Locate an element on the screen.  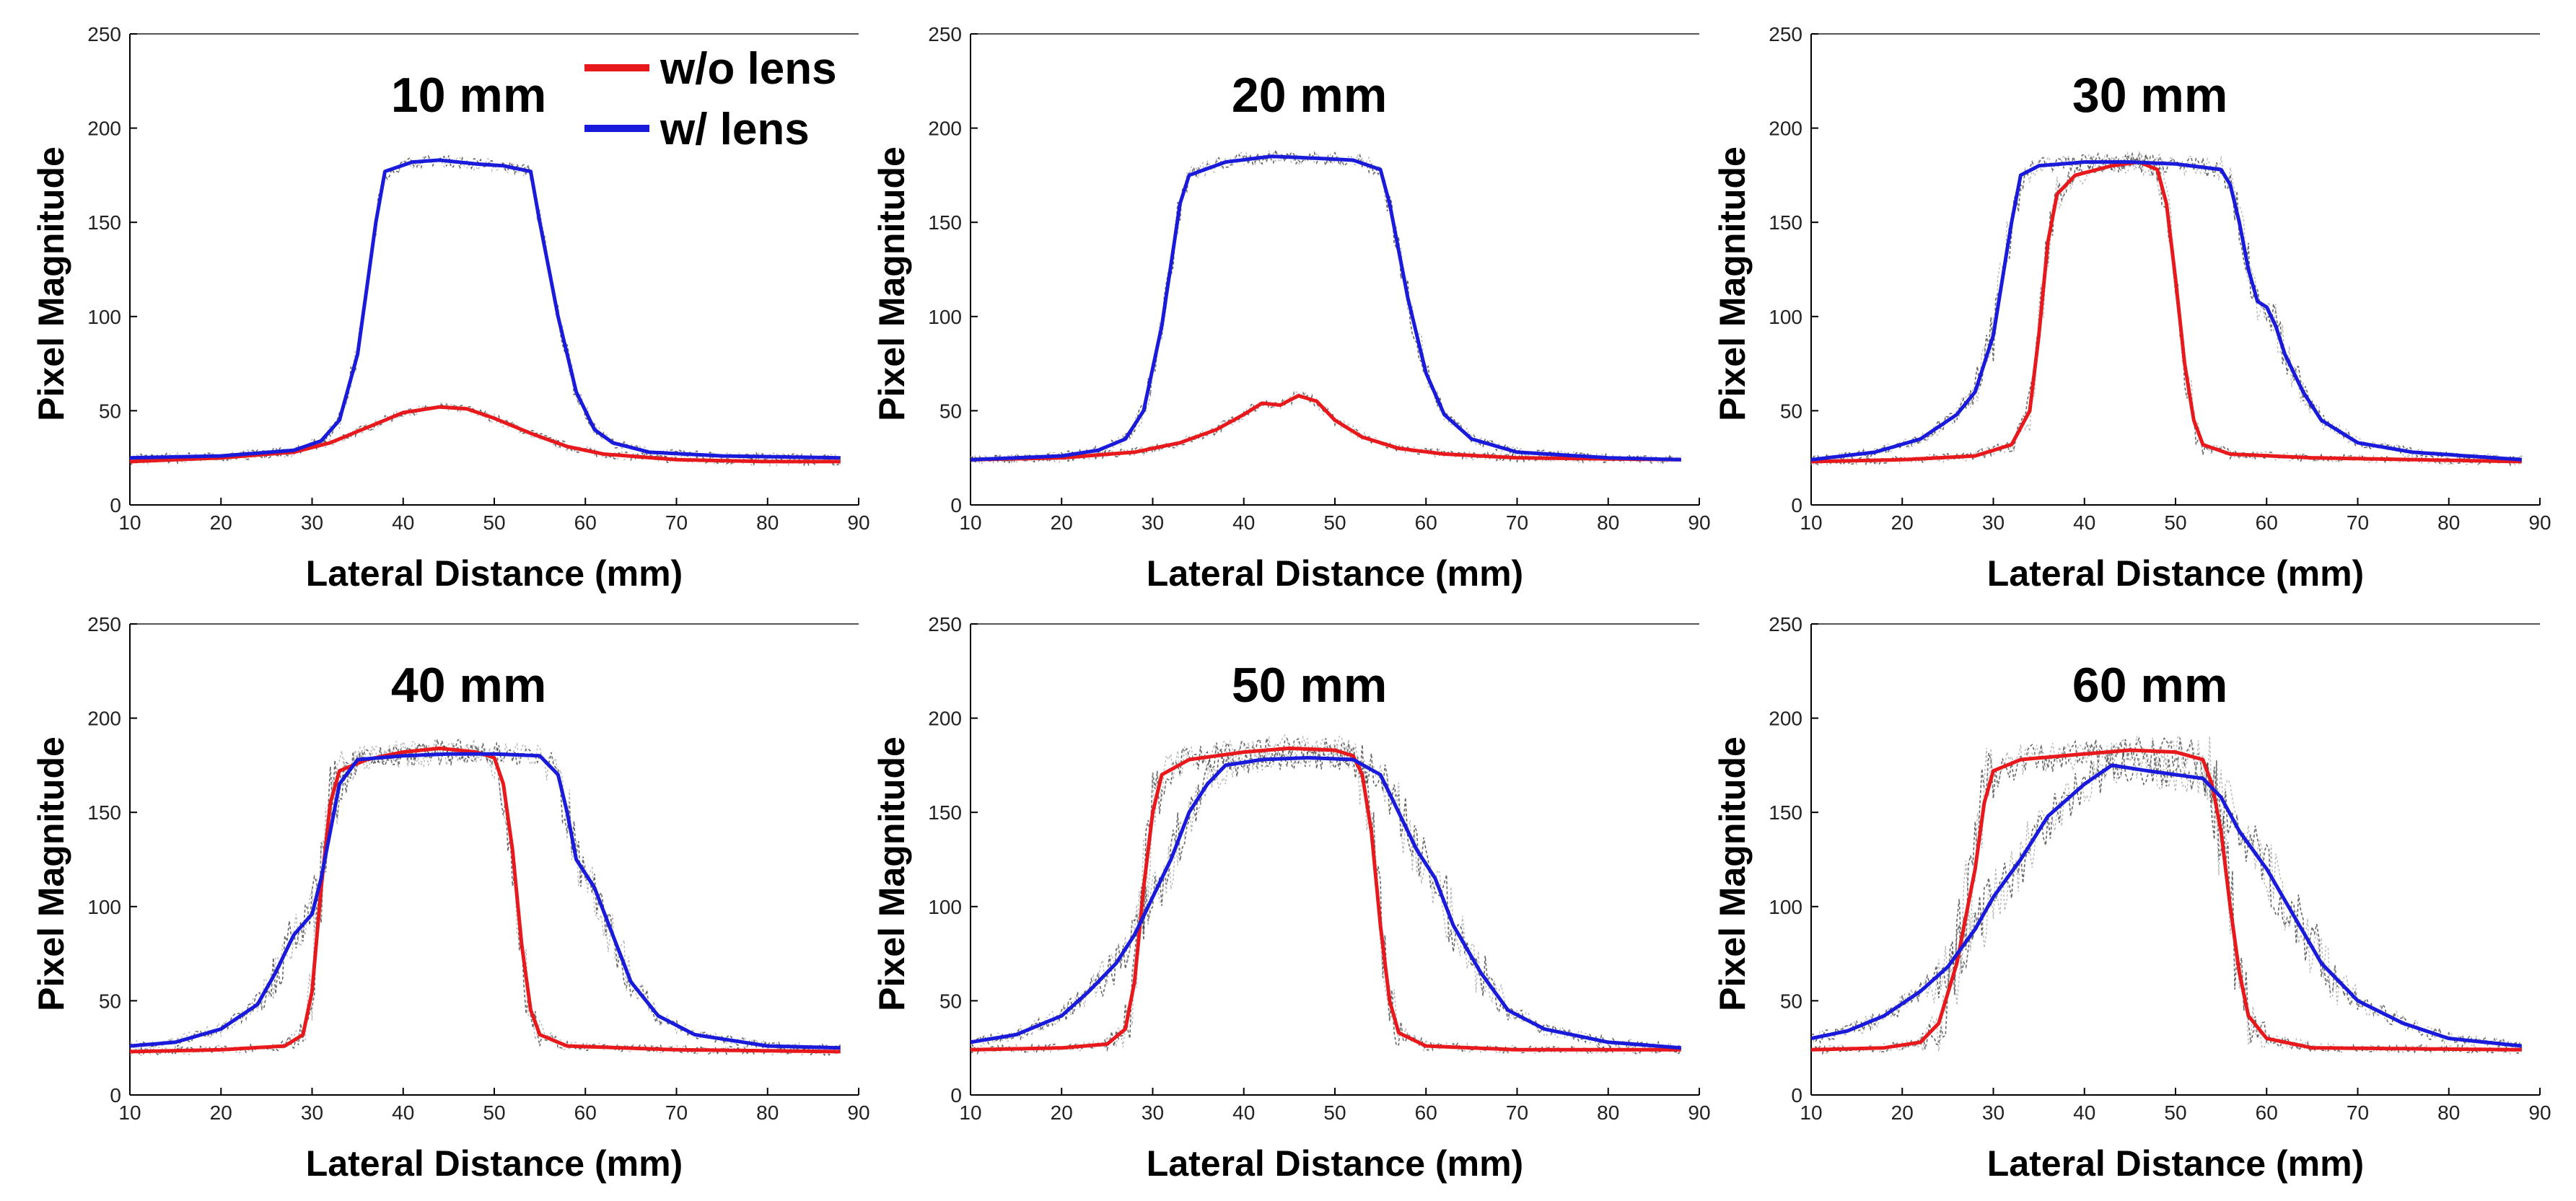
panel-title: 60 mm is located at coordinates (2149, 685).